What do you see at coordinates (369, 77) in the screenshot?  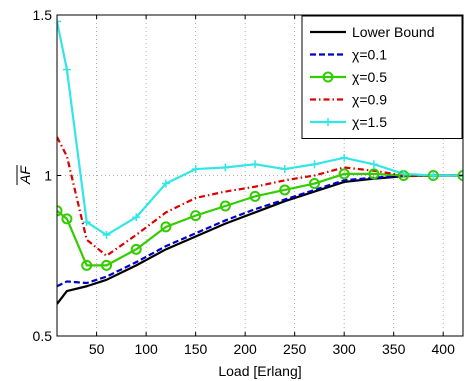 I see `legend-label: χ=0.5` at bounding box center [369, 77].